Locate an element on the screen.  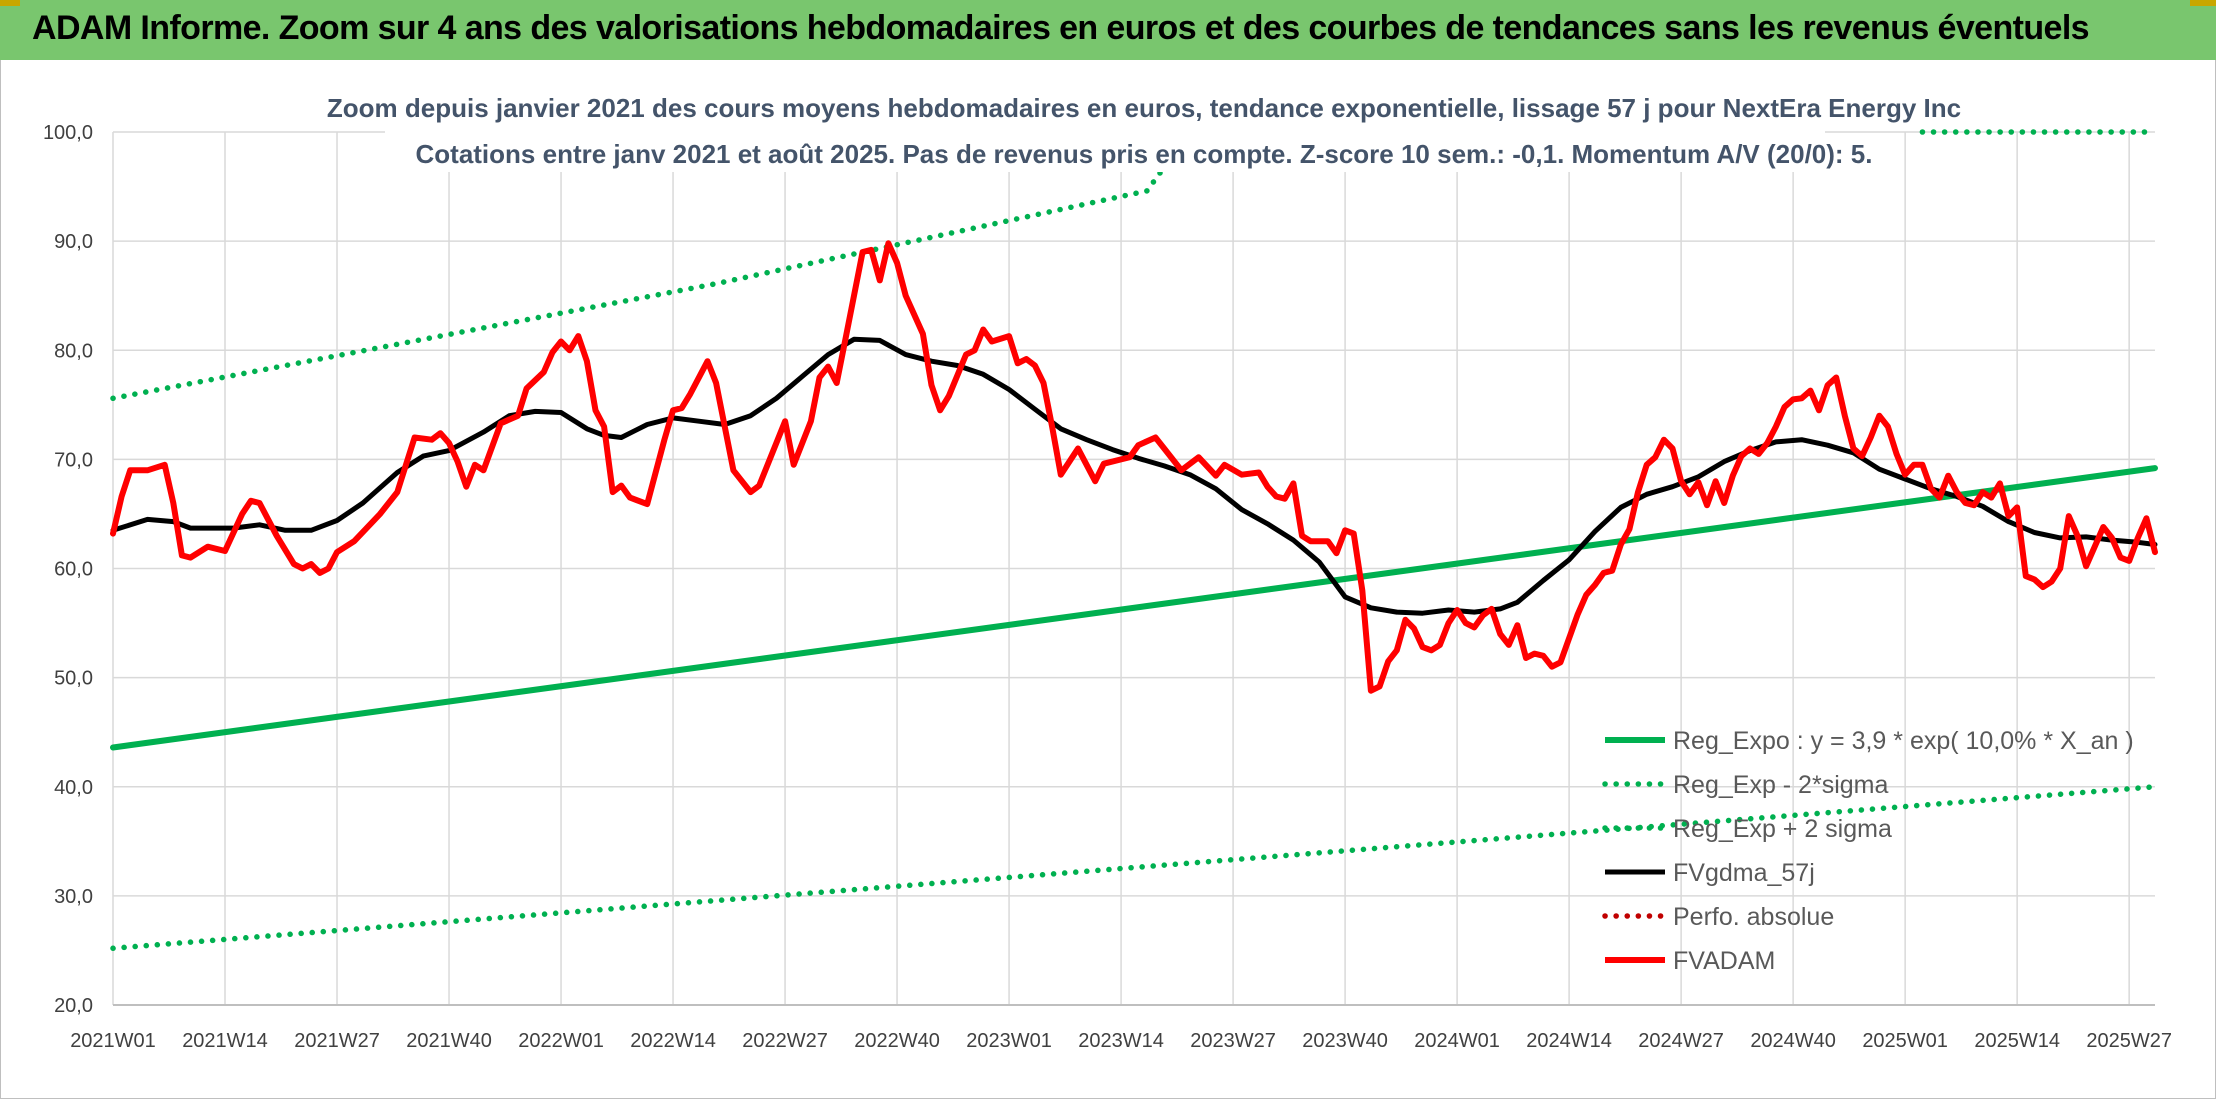
series-2-line is located at coordinates (651, 265).